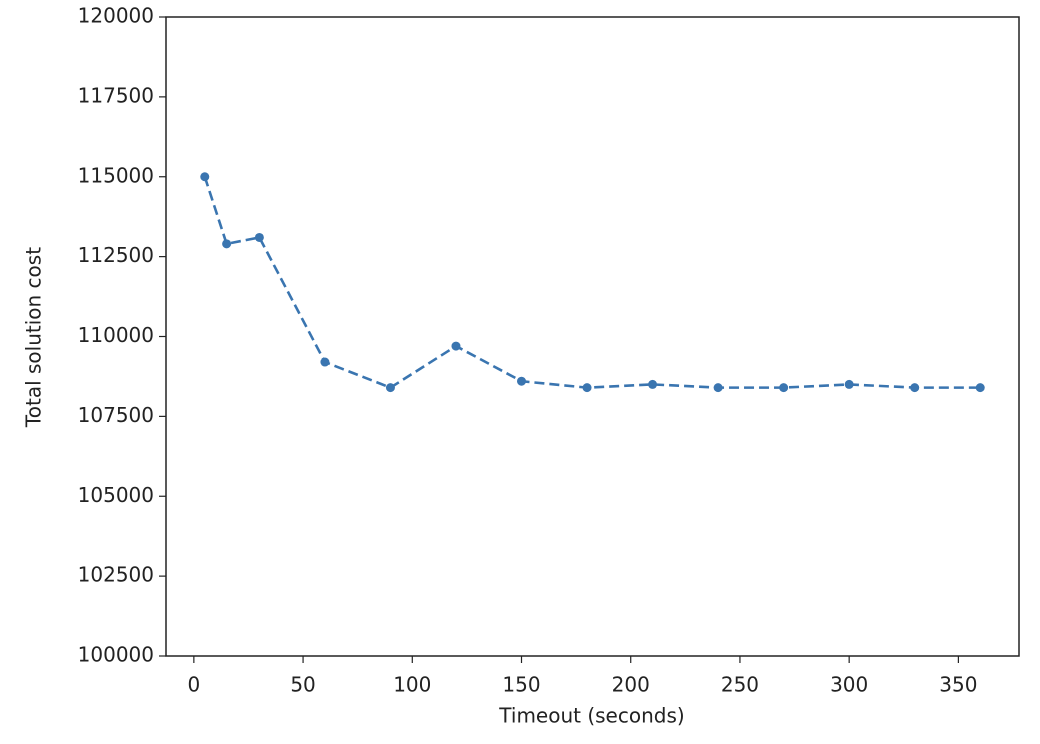 This screenshot has width=1040, height=744. I want to click on y-tick-label: 110000, so click(116, 335).